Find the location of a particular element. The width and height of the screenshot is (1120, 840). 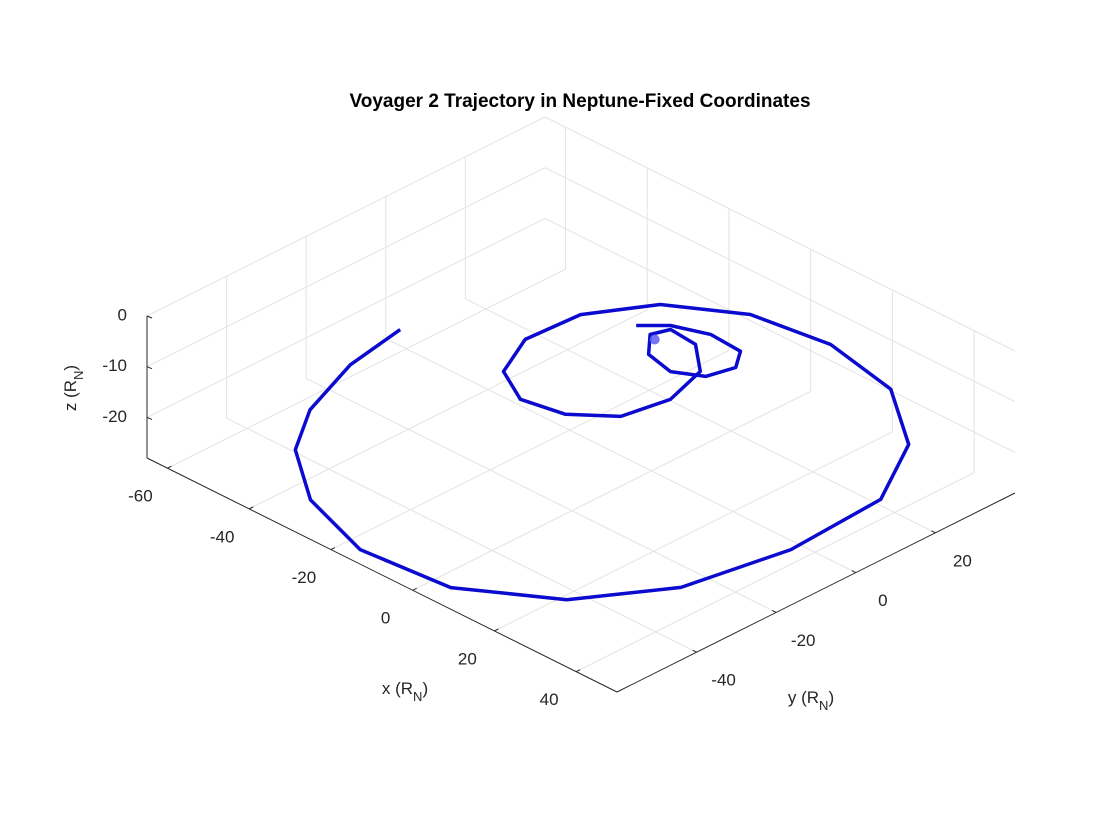

y-axis-label-part: N is located at coordinates (823, 705).